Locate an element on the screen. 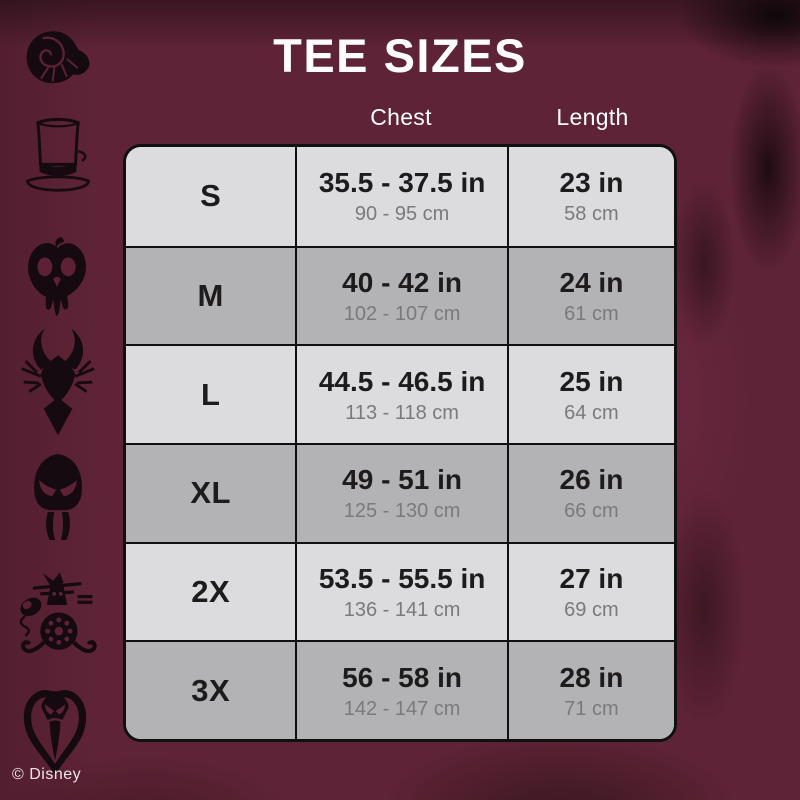 Image resolution: width=800 pixels, height=800 pixels. chest-cm-value: 102 - 107 cm is located at coordinates (402, 313).